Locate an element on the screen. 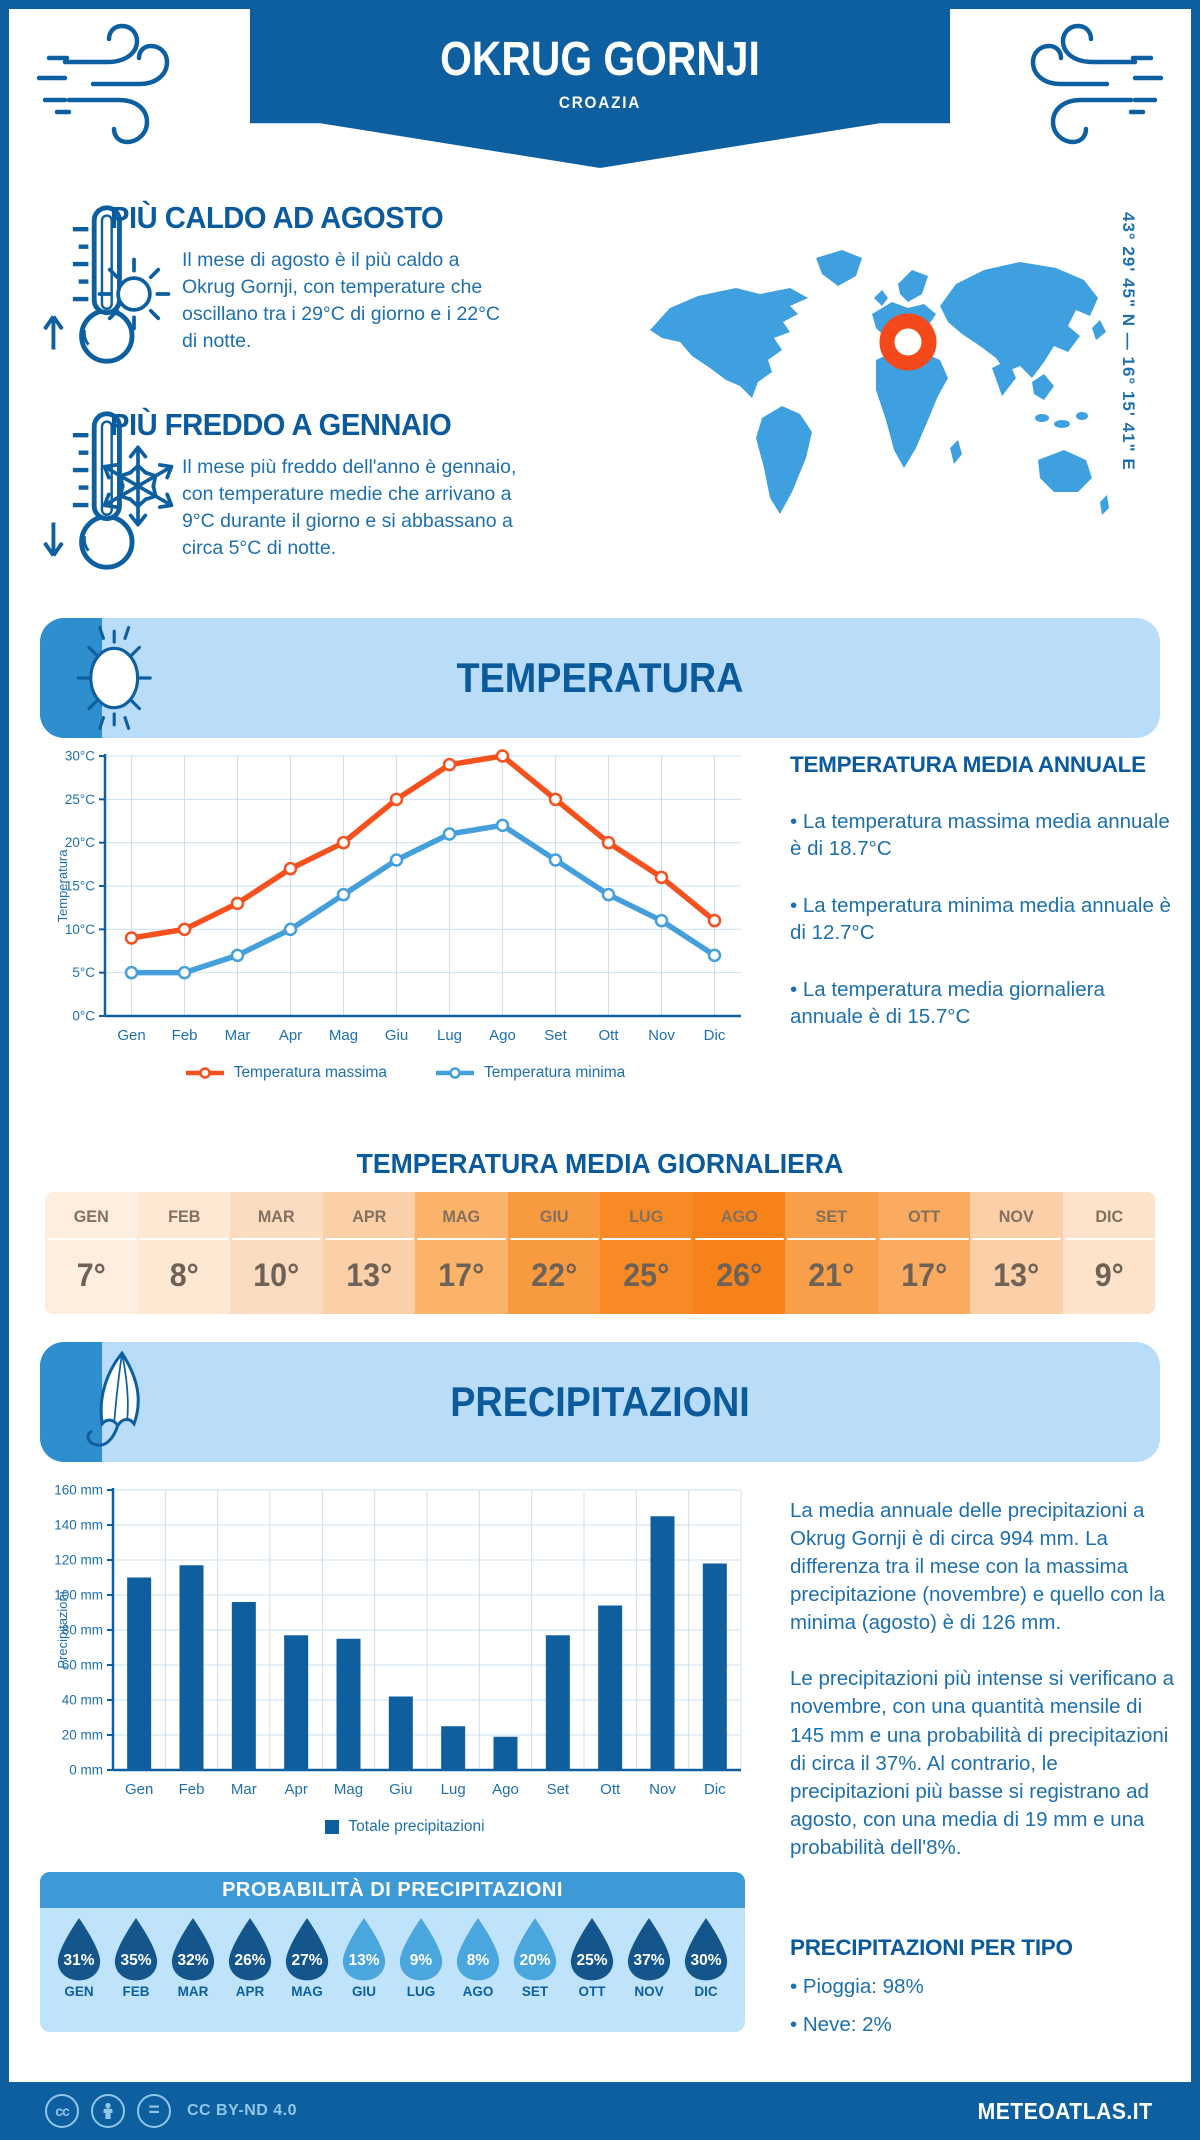  droplet-lug: 9% LUG is located at coordinates (421, 1957).